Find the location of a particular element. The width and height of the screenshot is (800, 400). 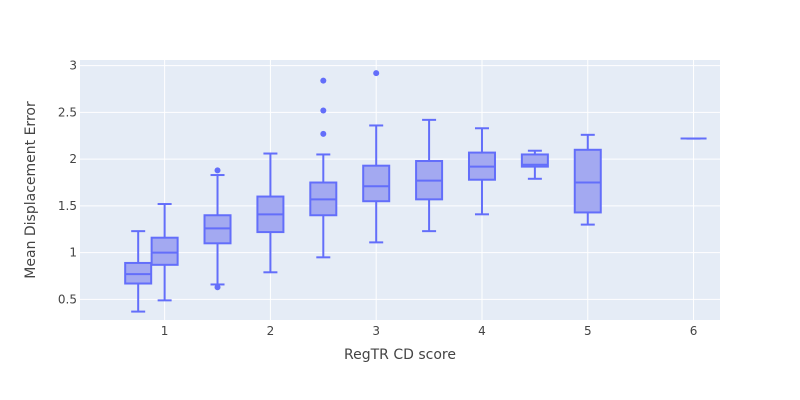

y-axis-title: Mean Displacement Error is located at coordinates (31, 190).